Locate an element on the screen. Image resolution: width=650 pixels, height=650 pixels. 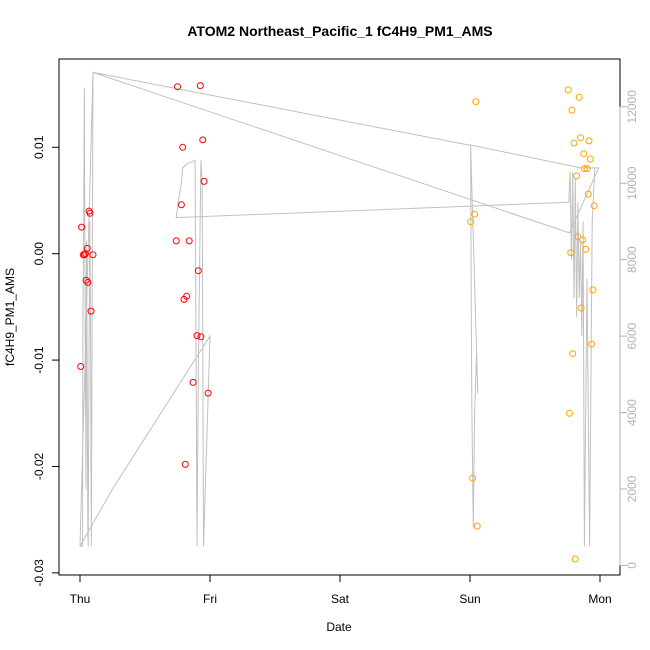
y2-tick-label: 4000 is located at coordinates (632, 412).